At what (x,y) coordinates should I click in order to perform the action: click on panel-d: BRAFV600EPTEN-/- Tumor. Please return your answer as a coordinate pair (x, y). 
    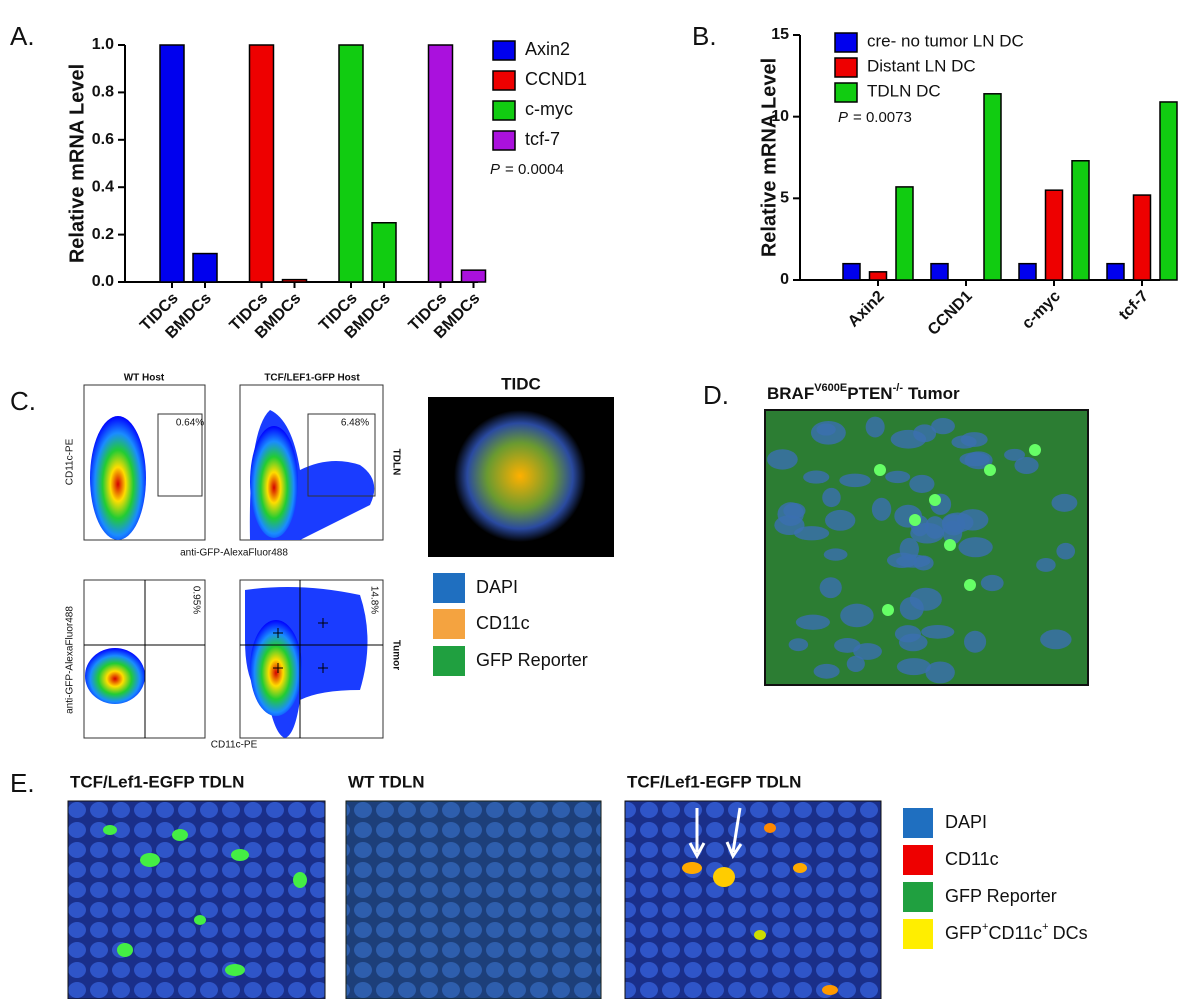
    Looking at the image, I should click on (926, 534).